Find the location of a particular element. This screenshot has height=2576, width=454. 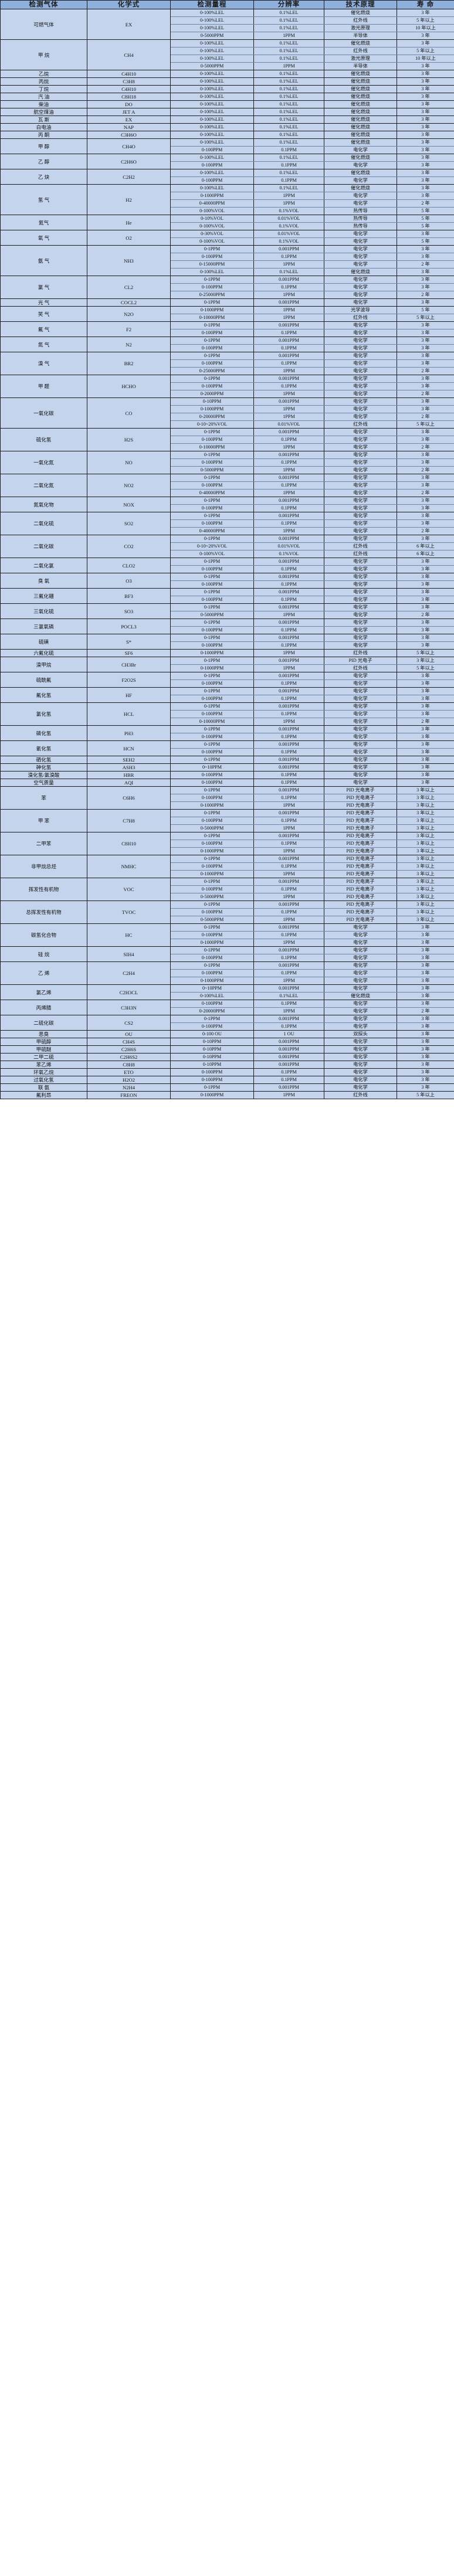

cell-chemical-formula: BF3 is located at coordinates (129, 596).